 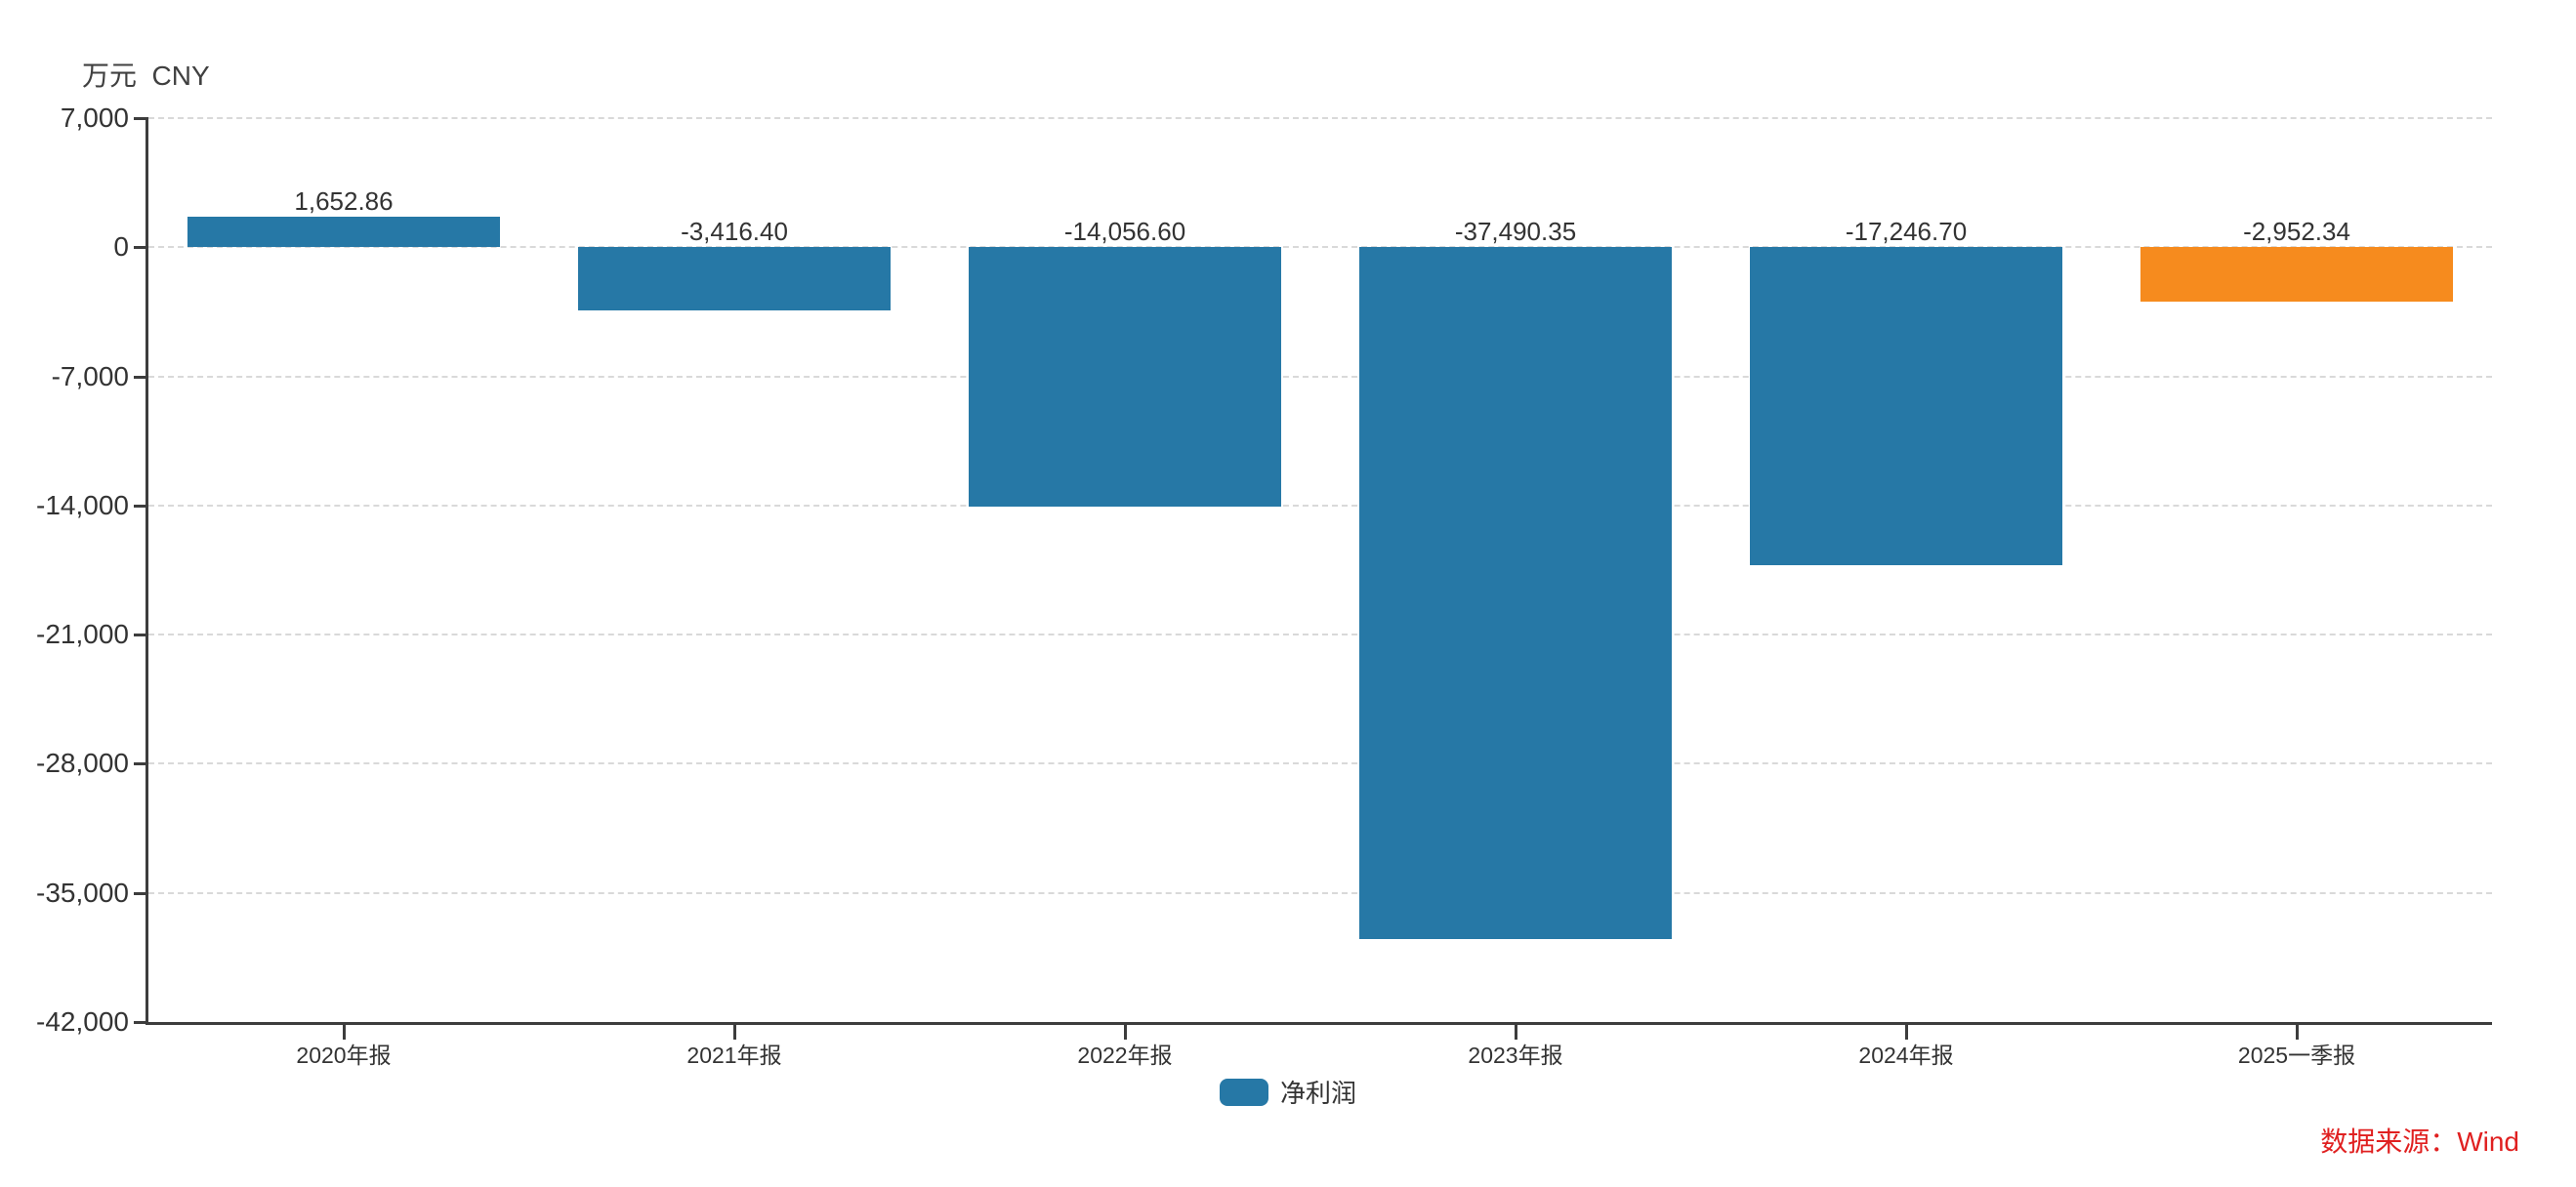 I want to click on x-axis-tick-label: 2023年报, so click(x=1515, y=1055).